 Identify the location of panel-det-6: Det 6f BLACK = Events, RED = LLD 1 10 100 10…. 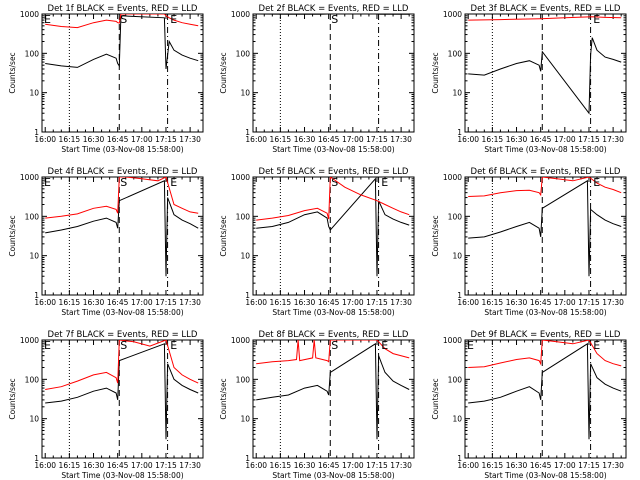
(529, 242).